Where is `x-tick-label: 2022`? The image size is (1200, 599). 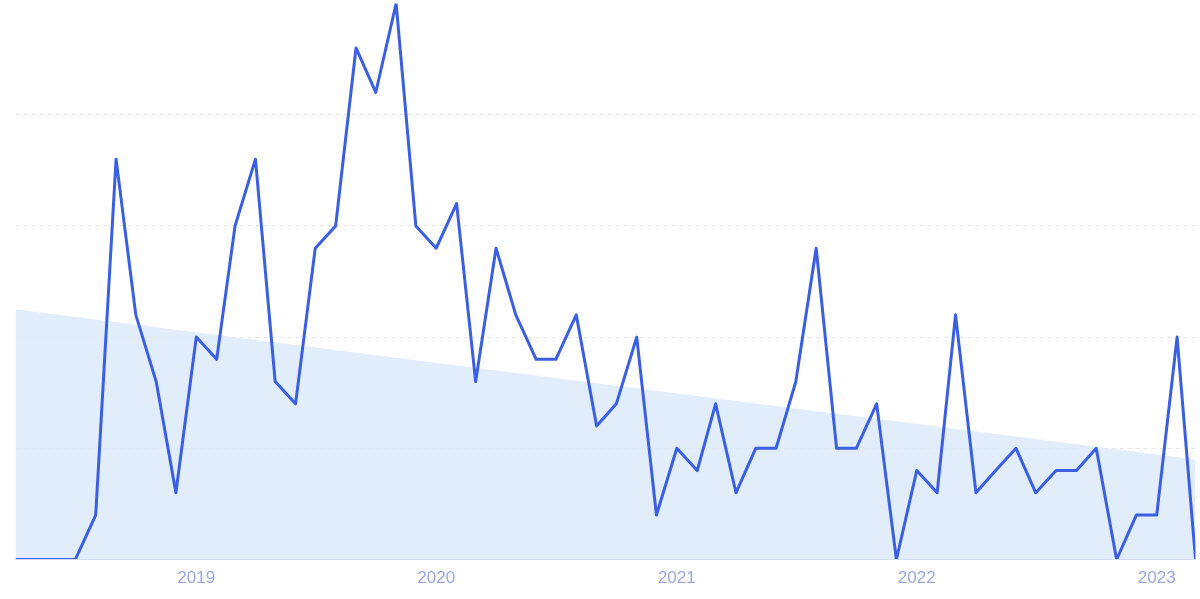 x-tick-label: 2022 is located at coordinates (916, 577).